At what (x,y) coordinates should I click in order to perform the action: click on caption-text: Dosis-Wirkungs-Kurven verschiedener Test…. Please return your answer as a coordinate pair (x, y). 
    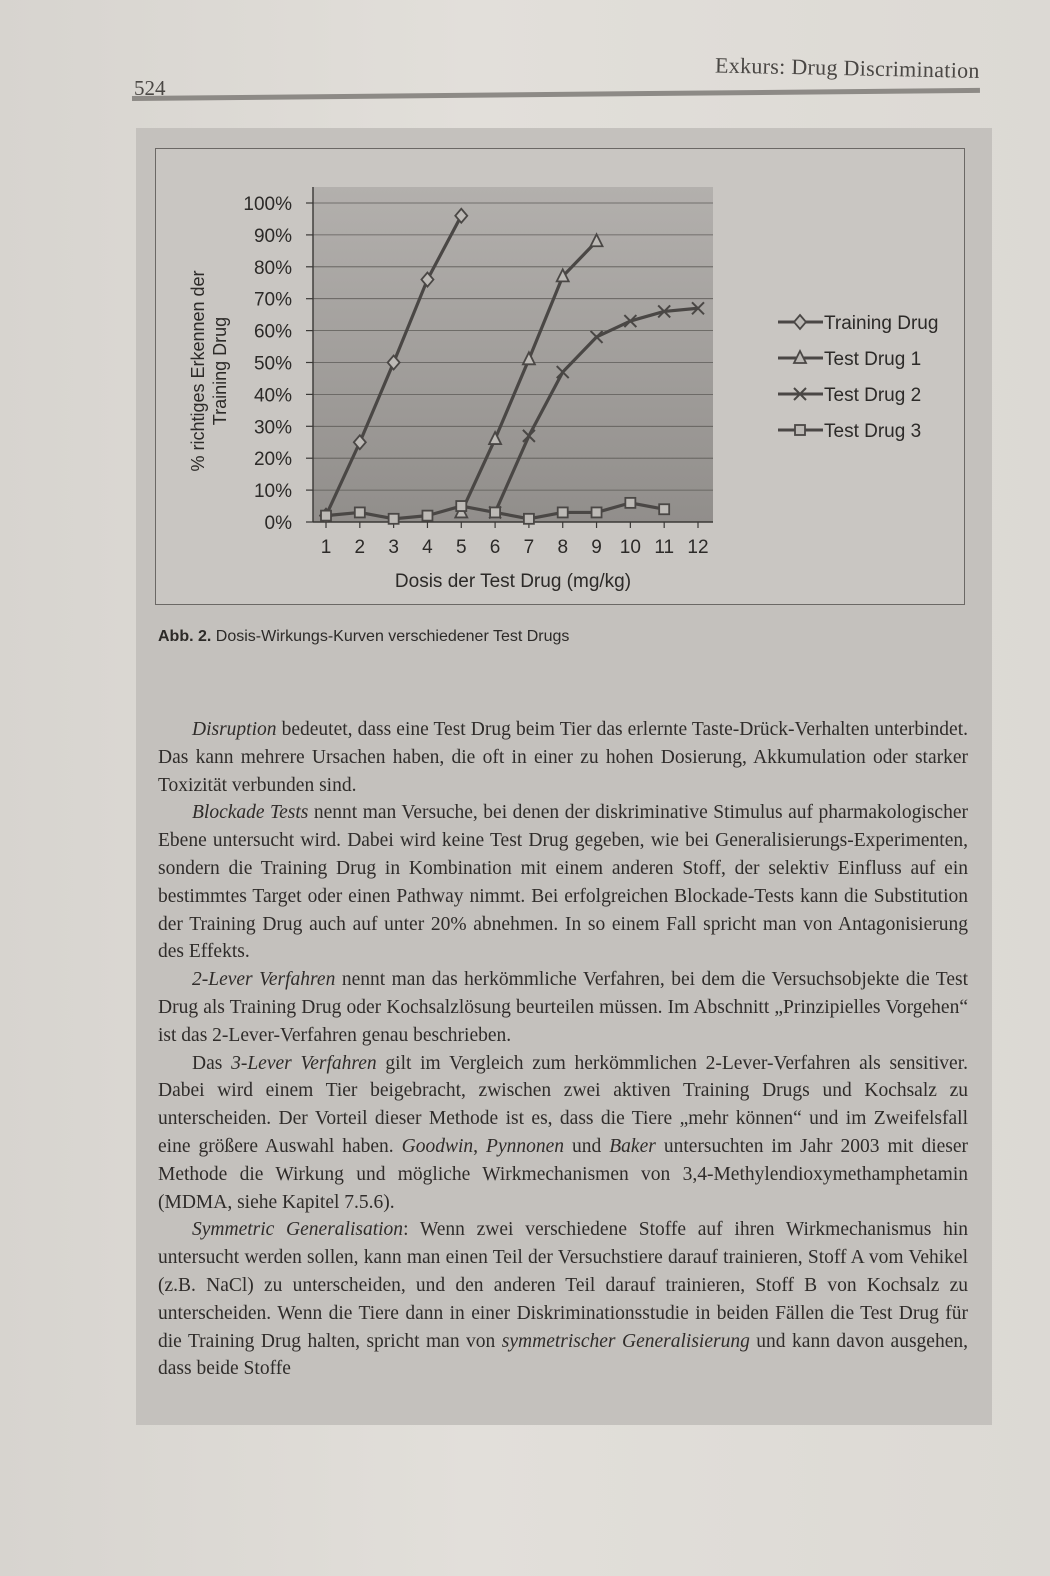
    Looking at the image, I should click on (392, 636).